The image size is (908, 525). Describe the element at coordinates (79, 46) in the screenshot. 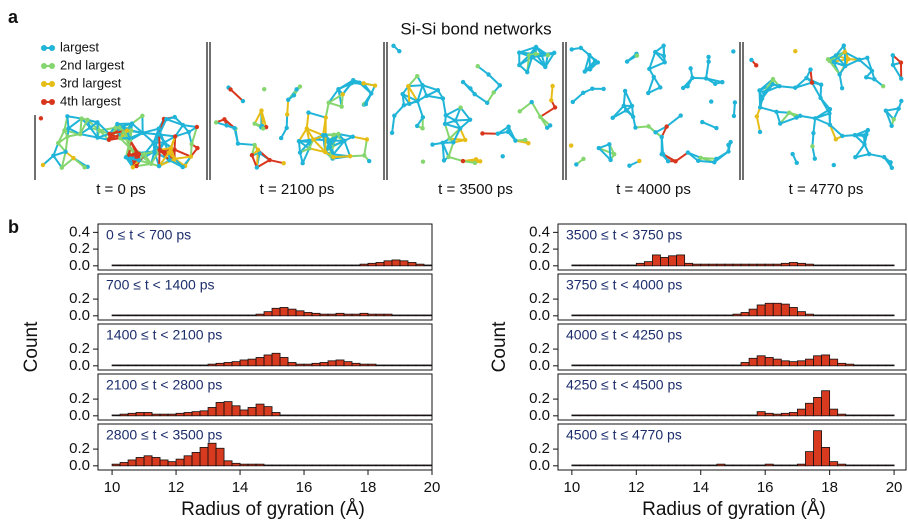

I see `legend-label: largest` at that location.